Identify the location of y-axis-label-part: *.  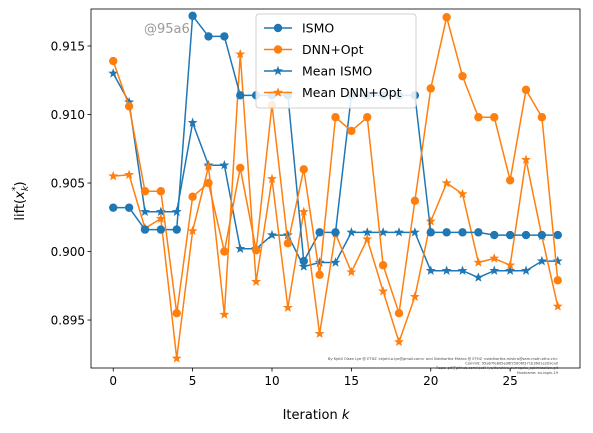
(16, 188).